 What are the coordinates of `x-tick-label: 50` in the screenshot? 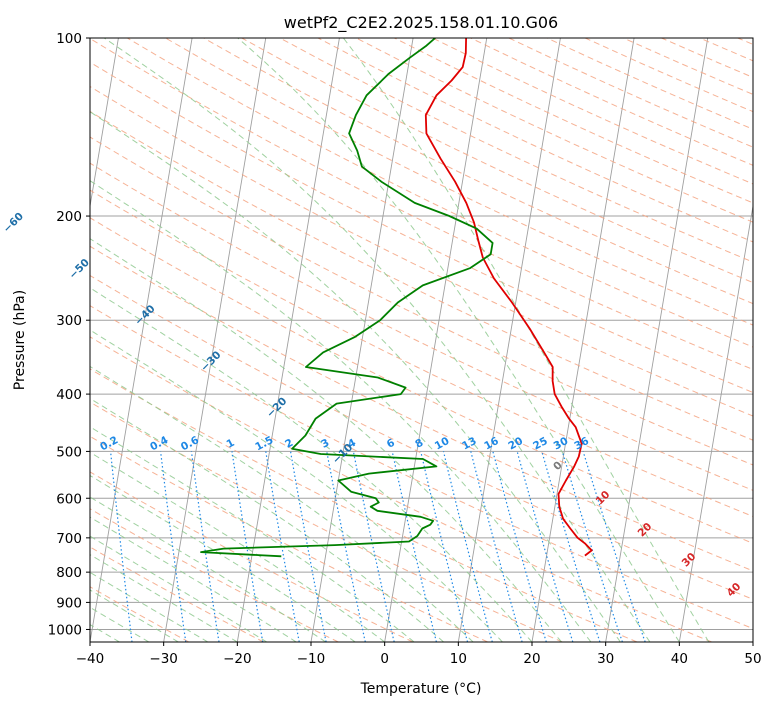 It's located at (752, 659).